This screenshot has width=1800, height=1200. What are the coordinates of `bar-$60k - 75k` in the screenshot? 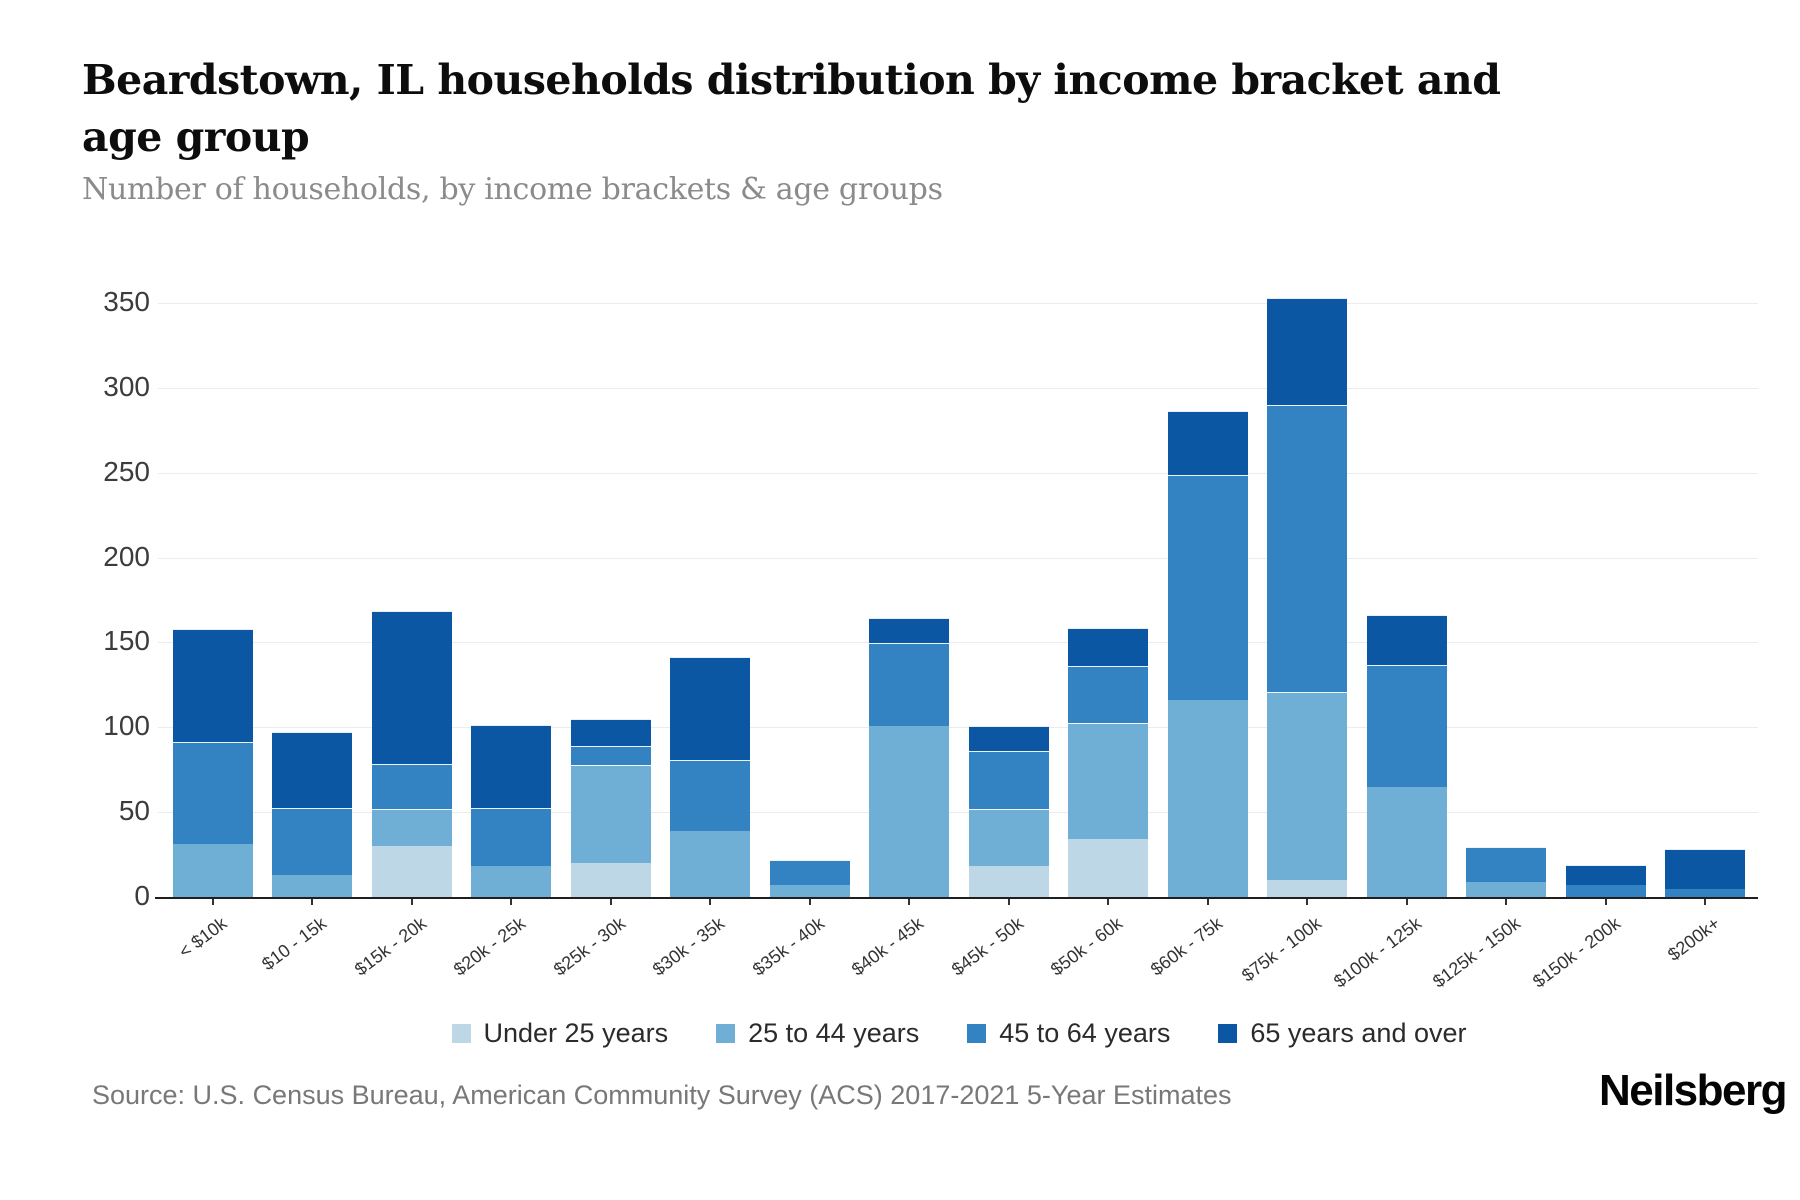 It's located at (1207, 654).